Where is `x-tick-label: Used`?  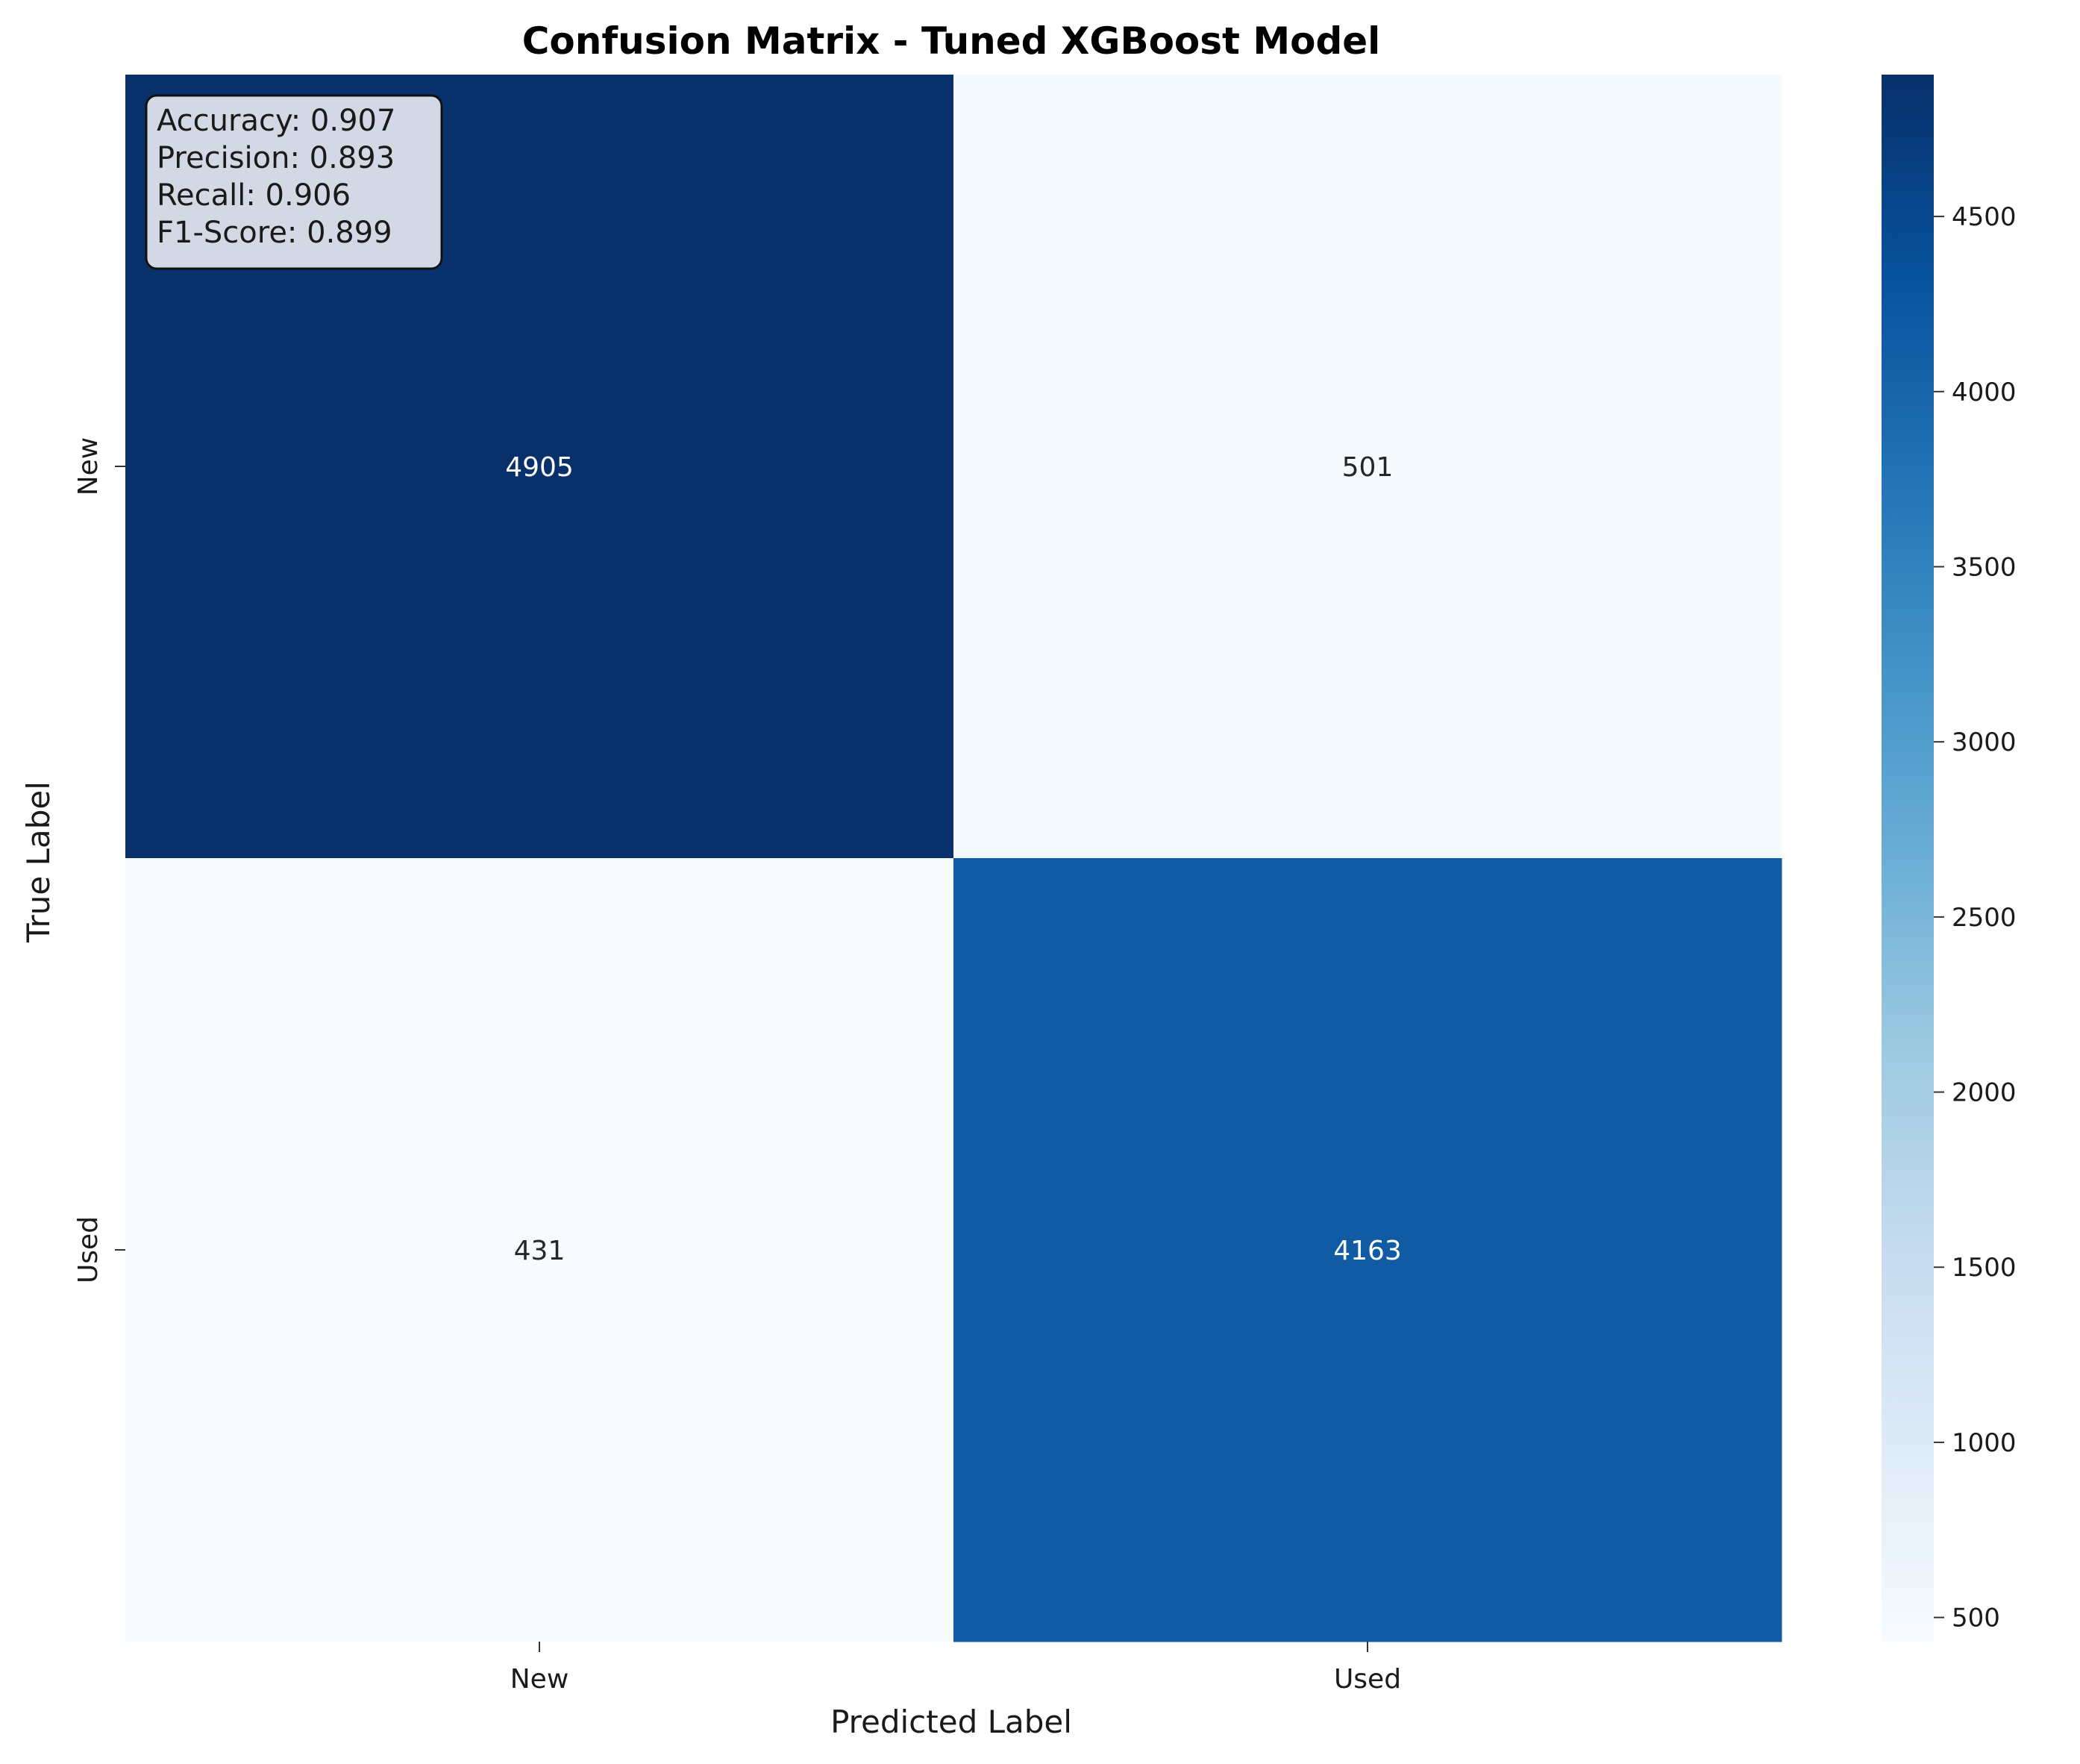 x-tick-label: Used is located at coordinates (1367, 1679).